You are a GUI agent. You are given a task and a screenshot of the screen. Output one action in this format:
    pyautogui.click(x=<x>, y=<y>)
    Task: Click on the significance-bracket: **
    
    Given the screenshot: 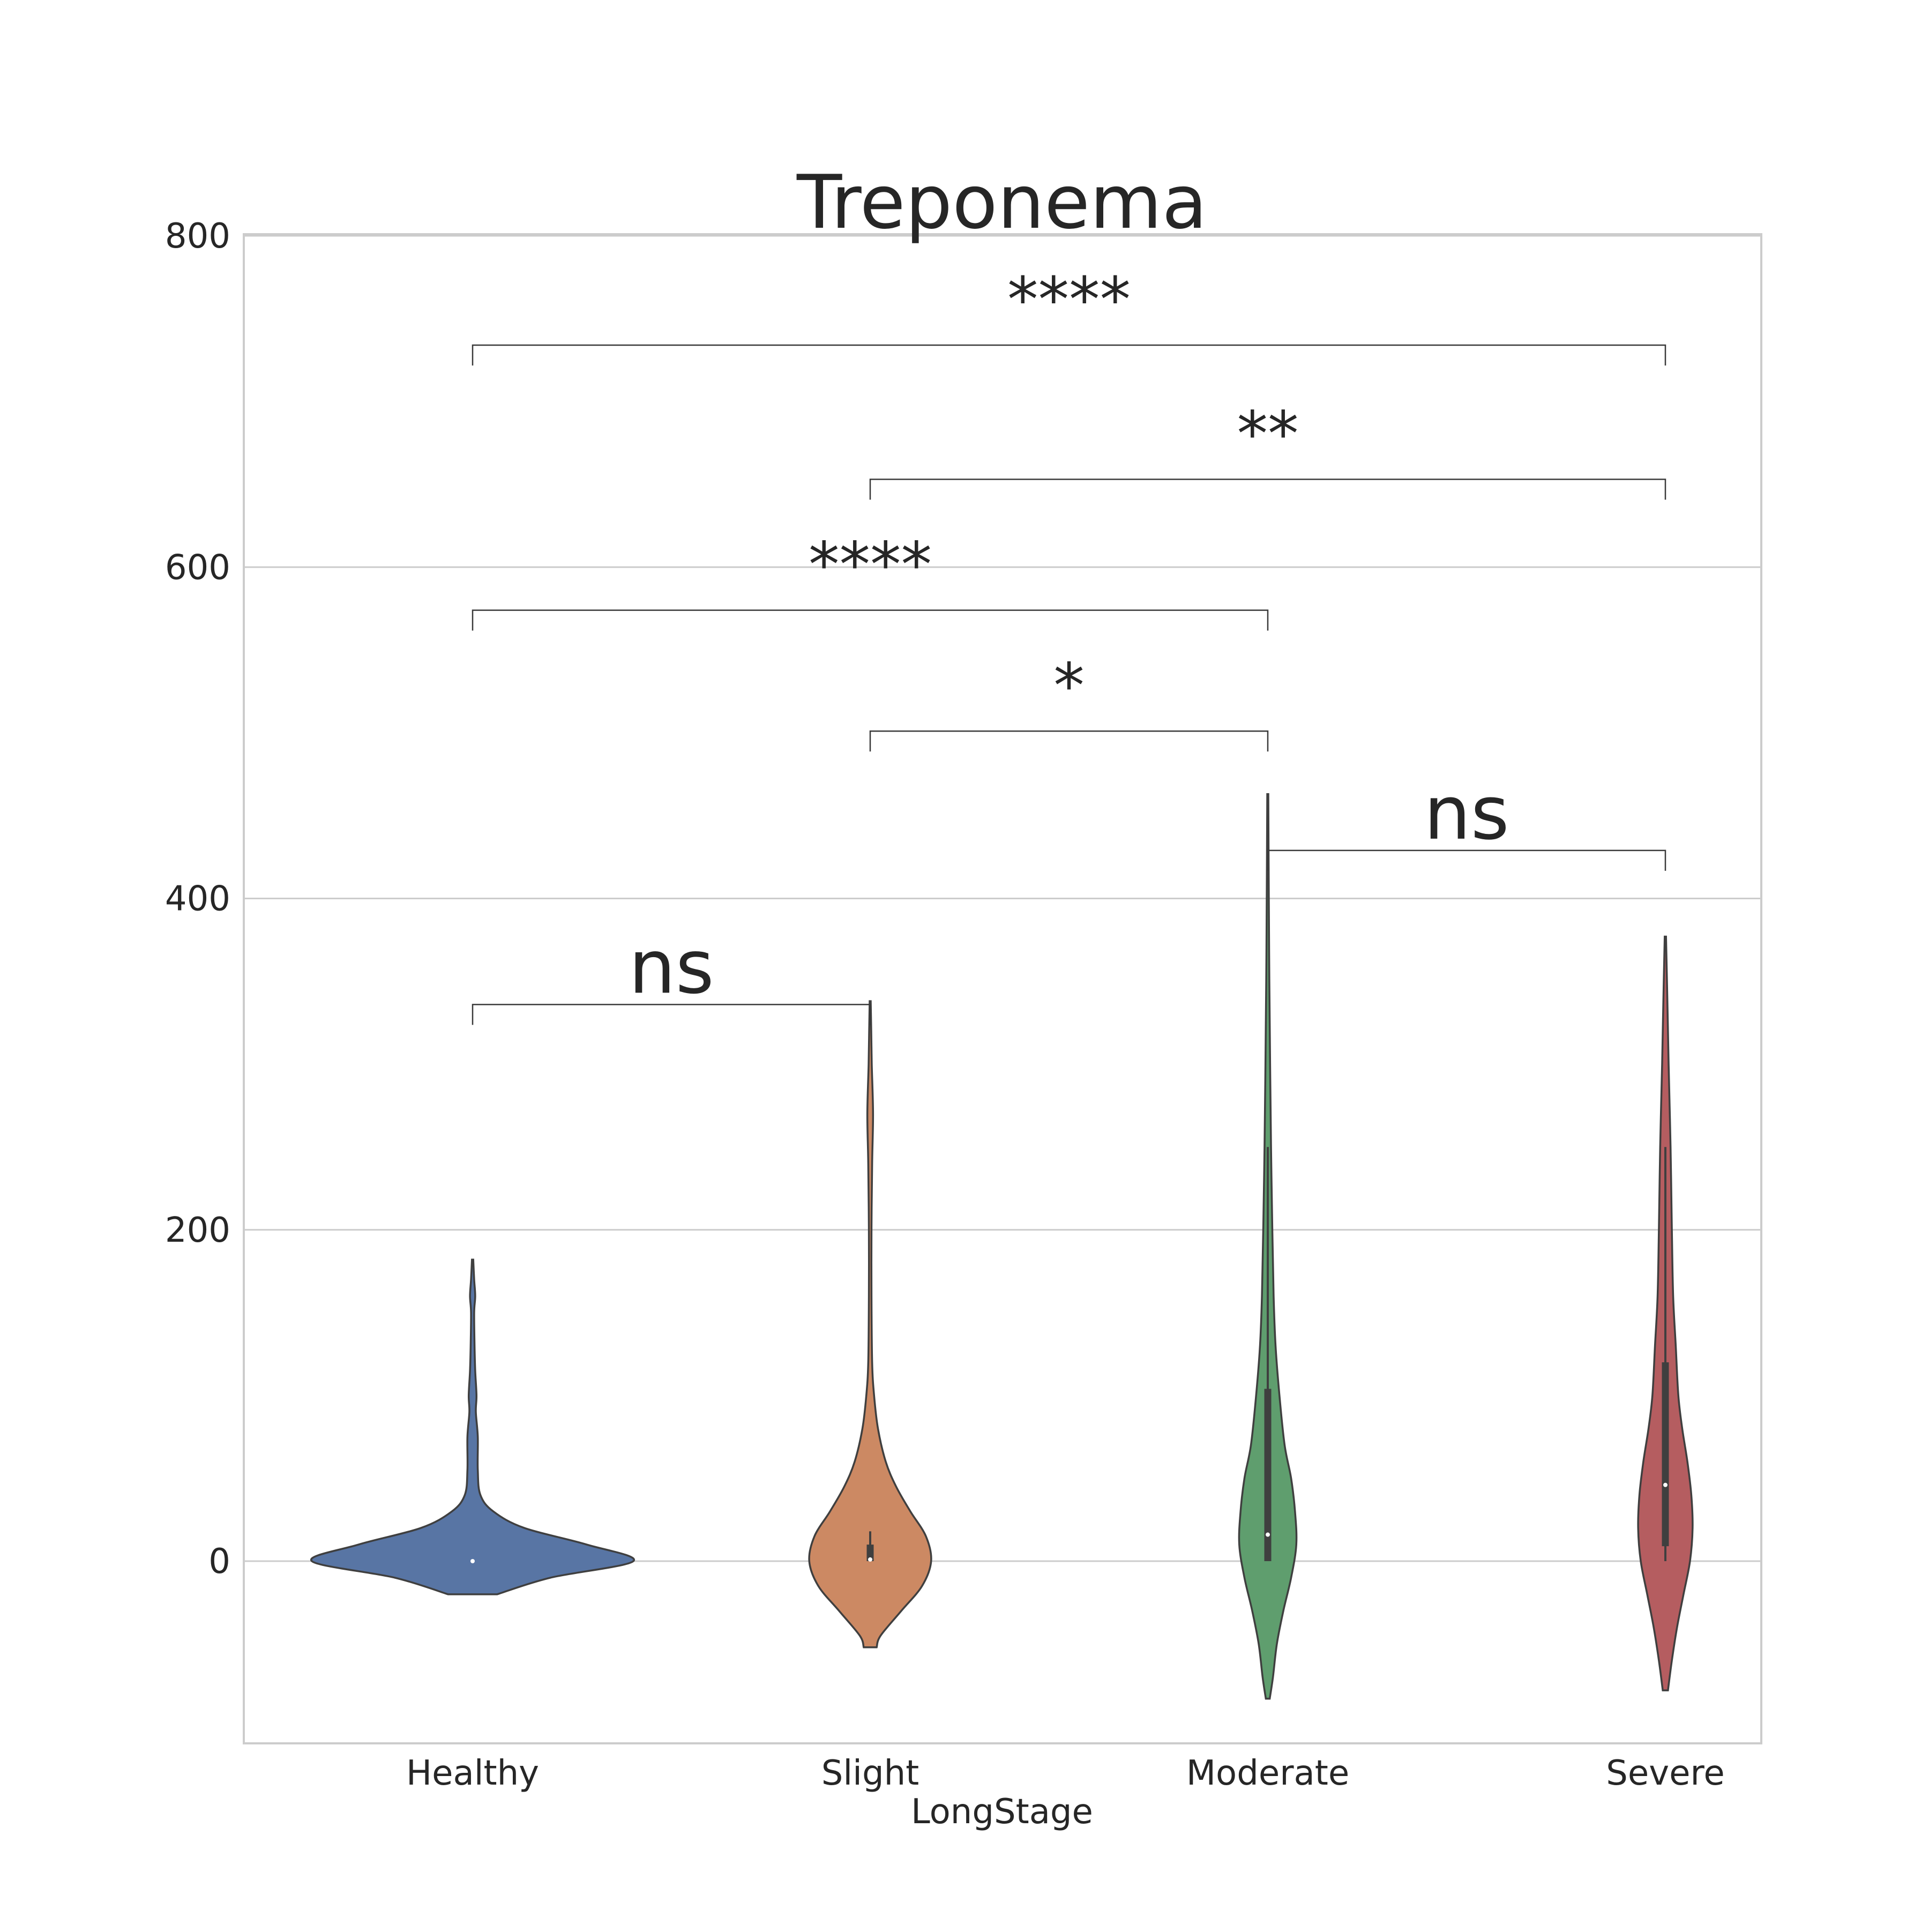 What is the action you would take?
    pyautogui.click(x=1268, y=449)
    